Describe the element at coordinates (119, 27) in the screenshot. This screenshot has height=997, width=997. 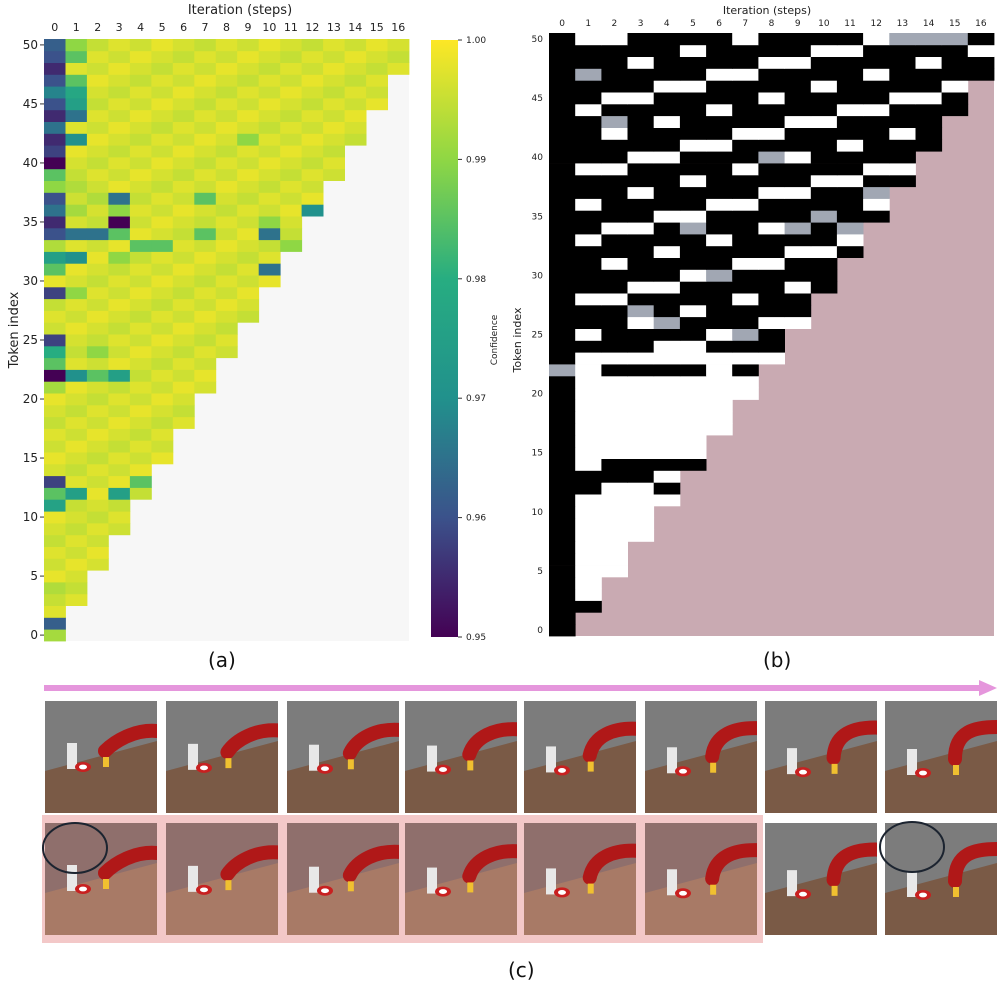
I see `a-xtick: 3` at that location.